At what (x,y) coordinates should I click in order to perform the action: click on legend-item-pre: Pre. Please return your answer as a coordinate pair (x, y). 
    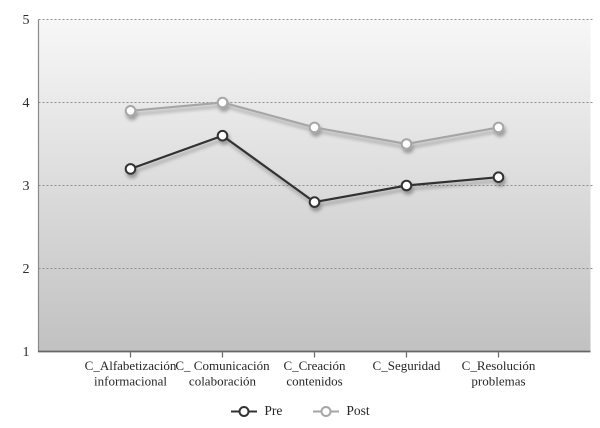
    Looking at the image, I should click on (256, 411).